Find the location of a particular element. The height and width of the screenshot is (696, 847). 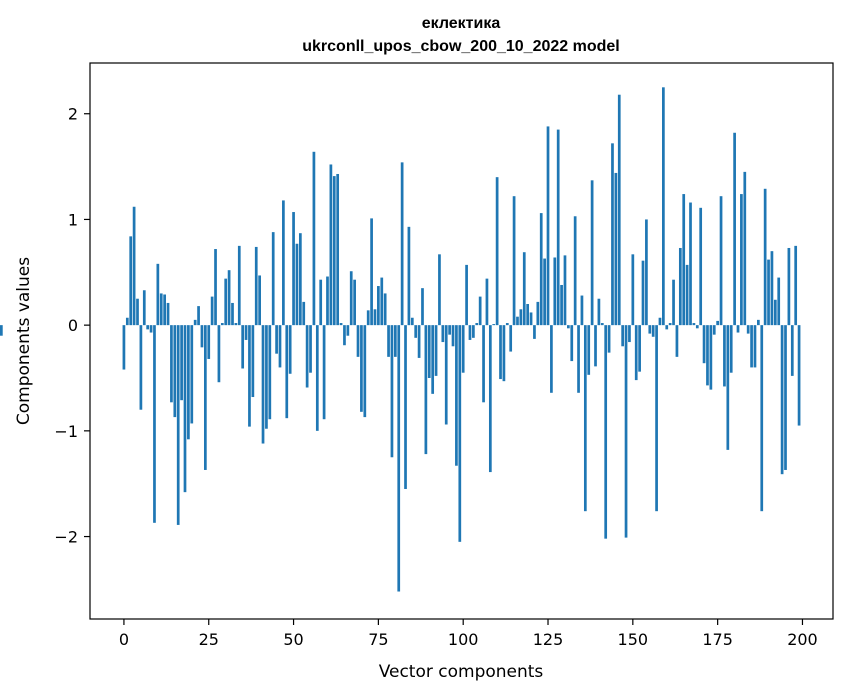

x-tick-label: 175 is located at coordinates (717, 639).